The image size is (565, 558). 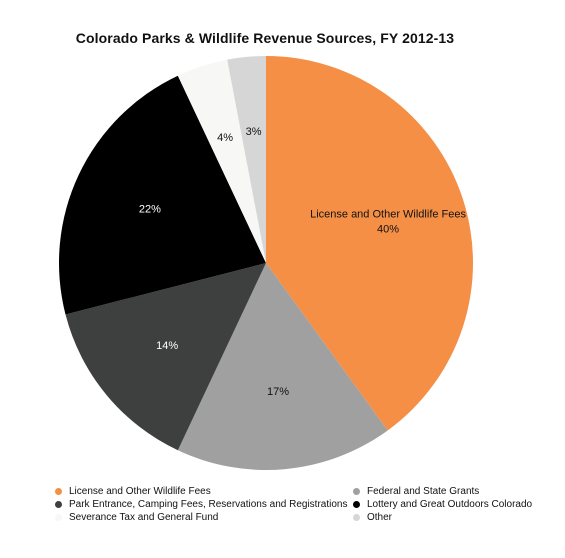 I want to click on legend-item: Other, so click(x=372, y=517).